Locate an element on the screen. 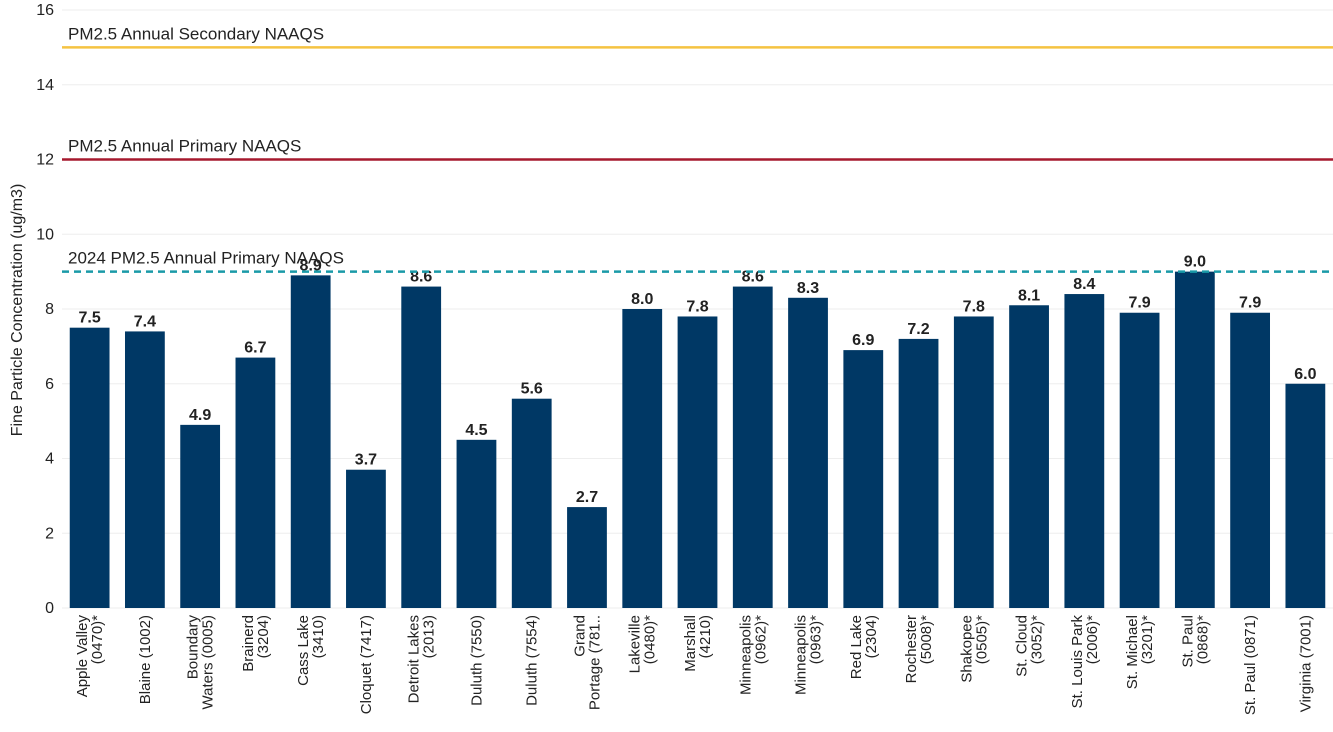 Image resolution: width=1333 pixels, height=732 pixels. x-tick-label: Minneapolis(0963)* is located at coordinates (809, 655).